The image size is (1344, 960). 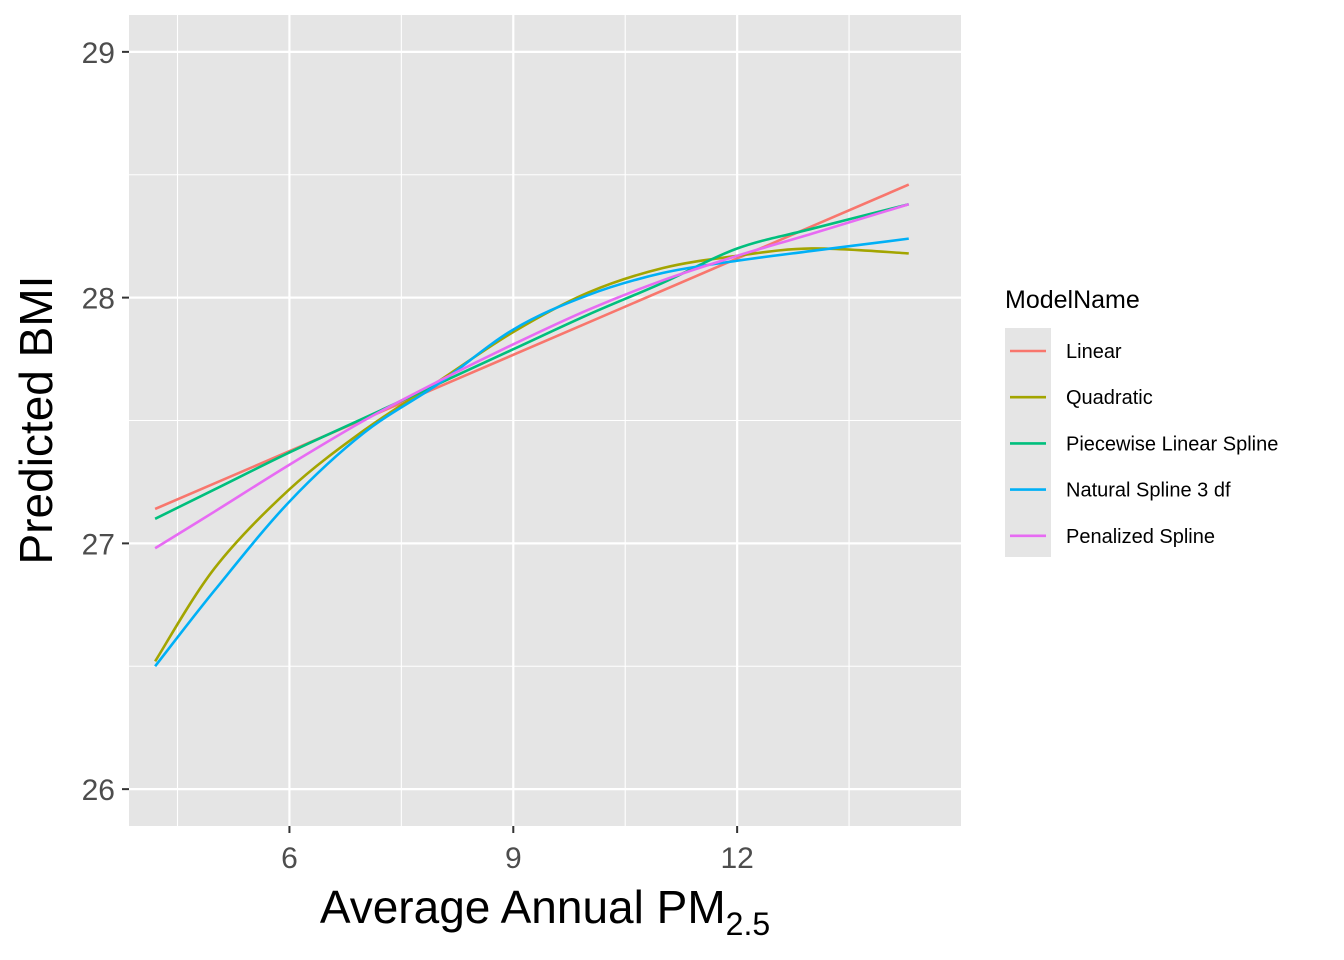 What do you see at coordinates (98, 544) in the screenshot?
I see `y-tick-label: 27` at bounding box center [98, 544].